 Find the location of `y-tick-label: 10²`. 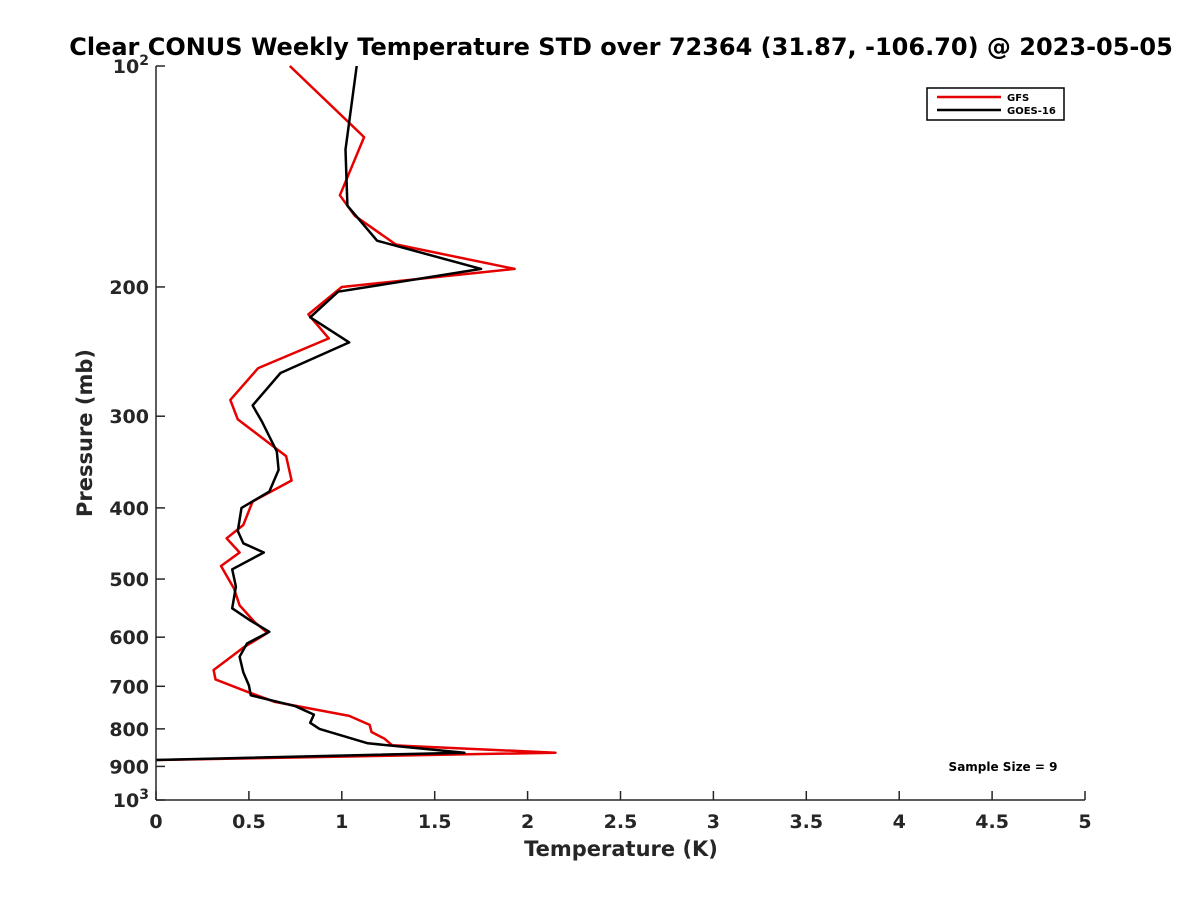

y-tick-label: 10² is located at coordinates (131, 65).